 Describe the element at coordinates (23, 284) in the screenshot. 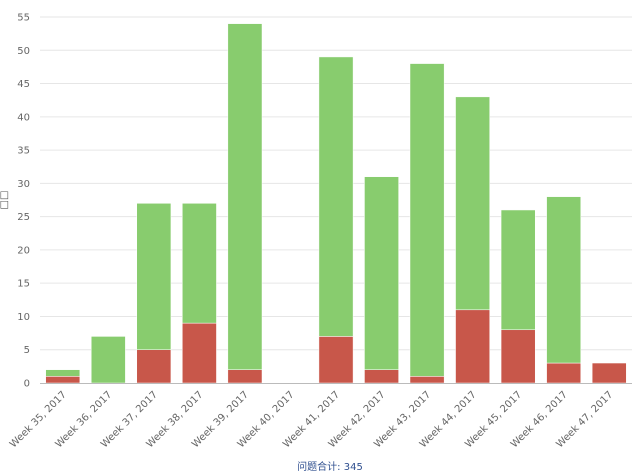

I see `y-tick-label: 15` at that location.